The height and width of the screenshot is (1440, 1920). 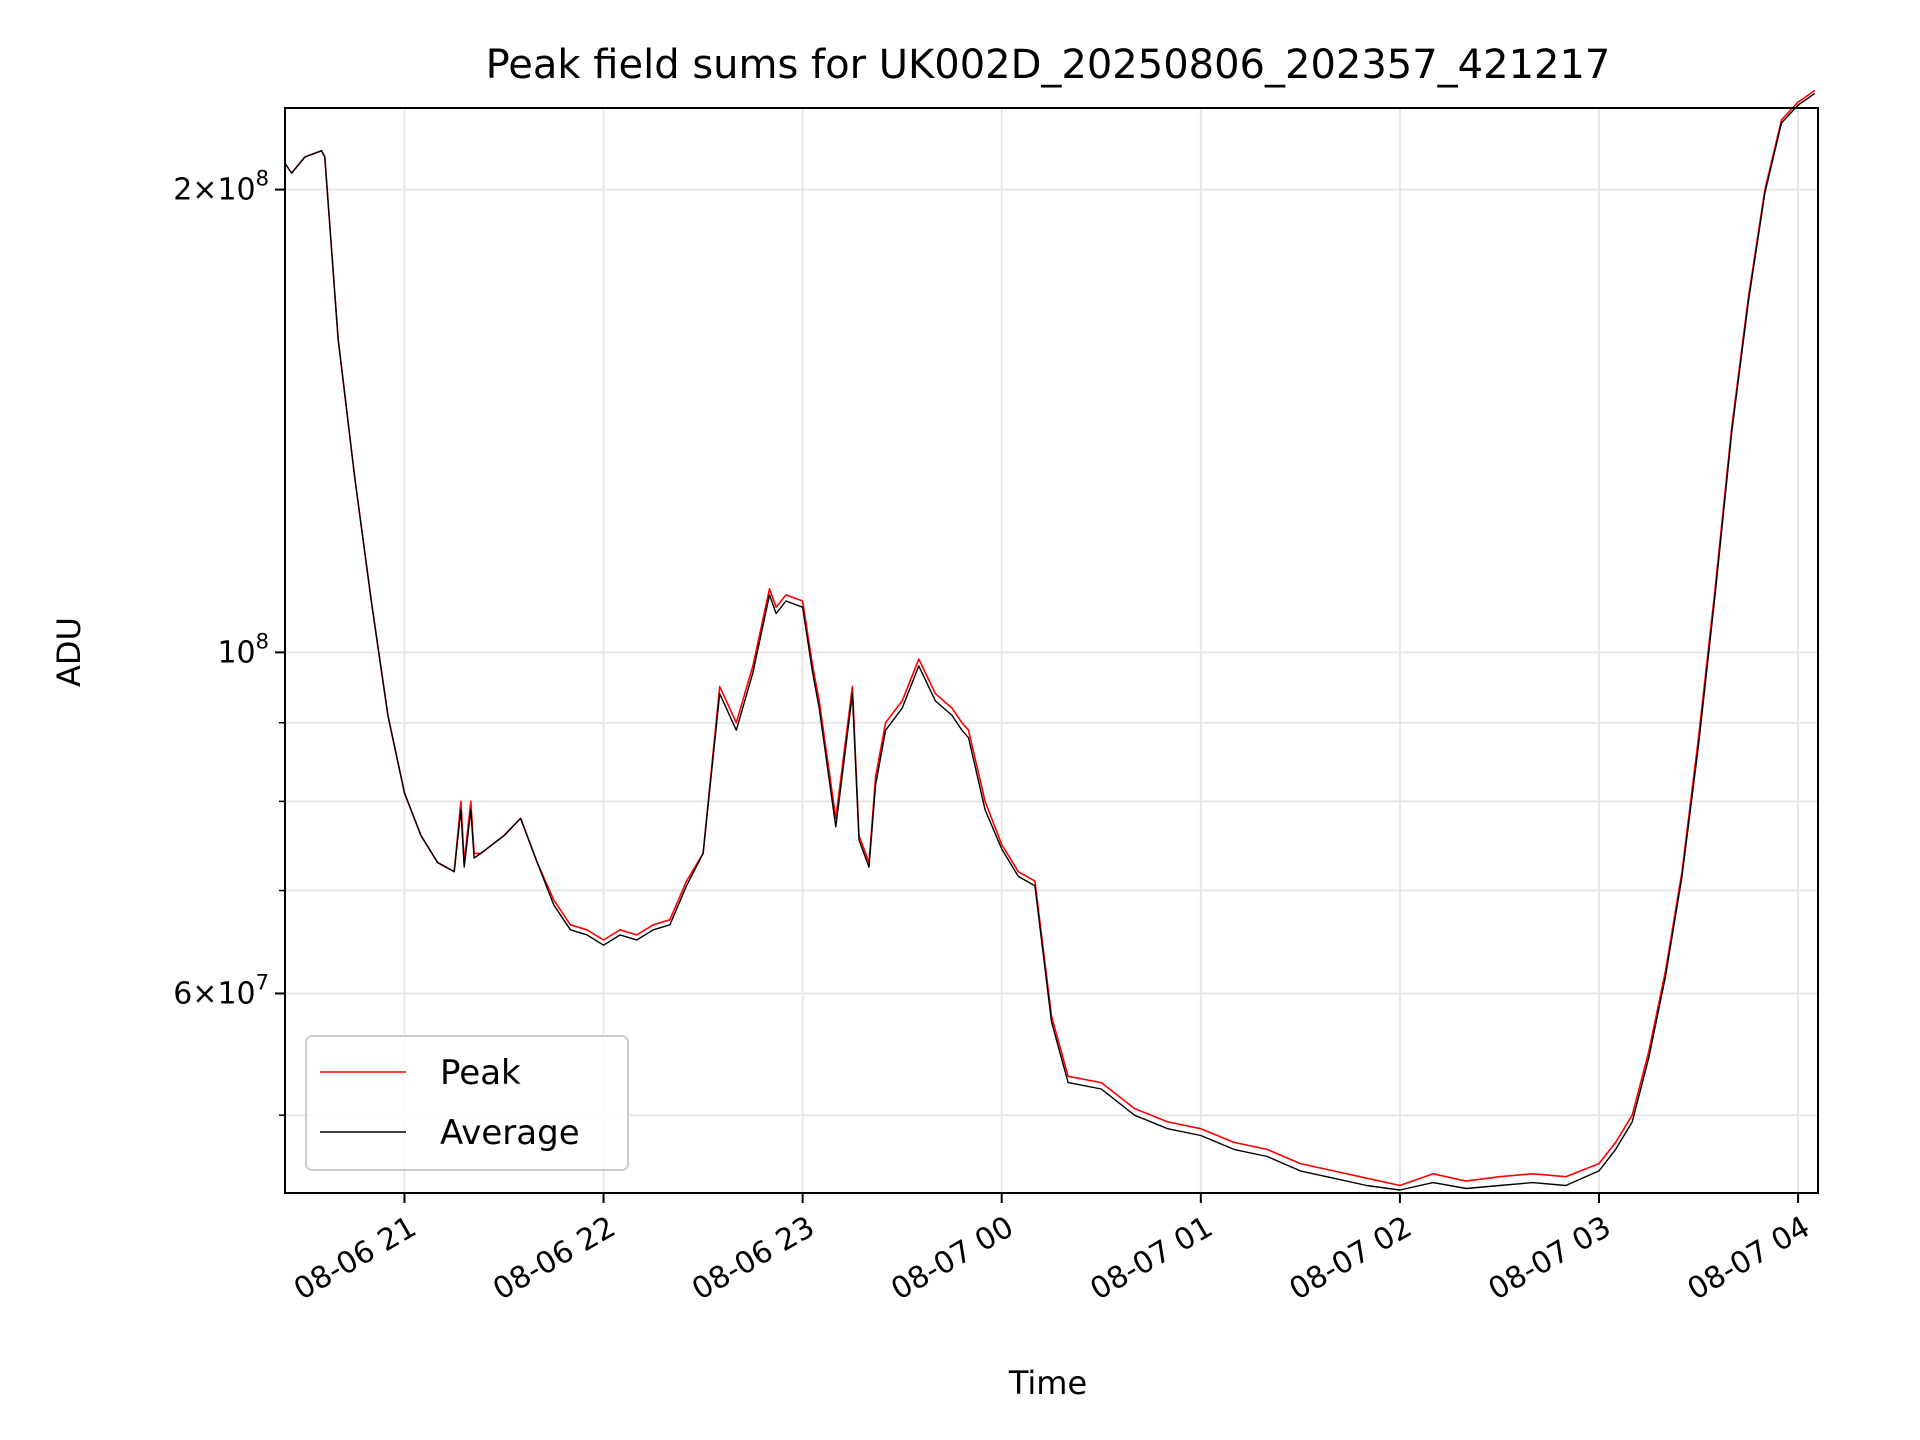 I want to click on legend-label-average: Average, so click(x=510, y=1133).